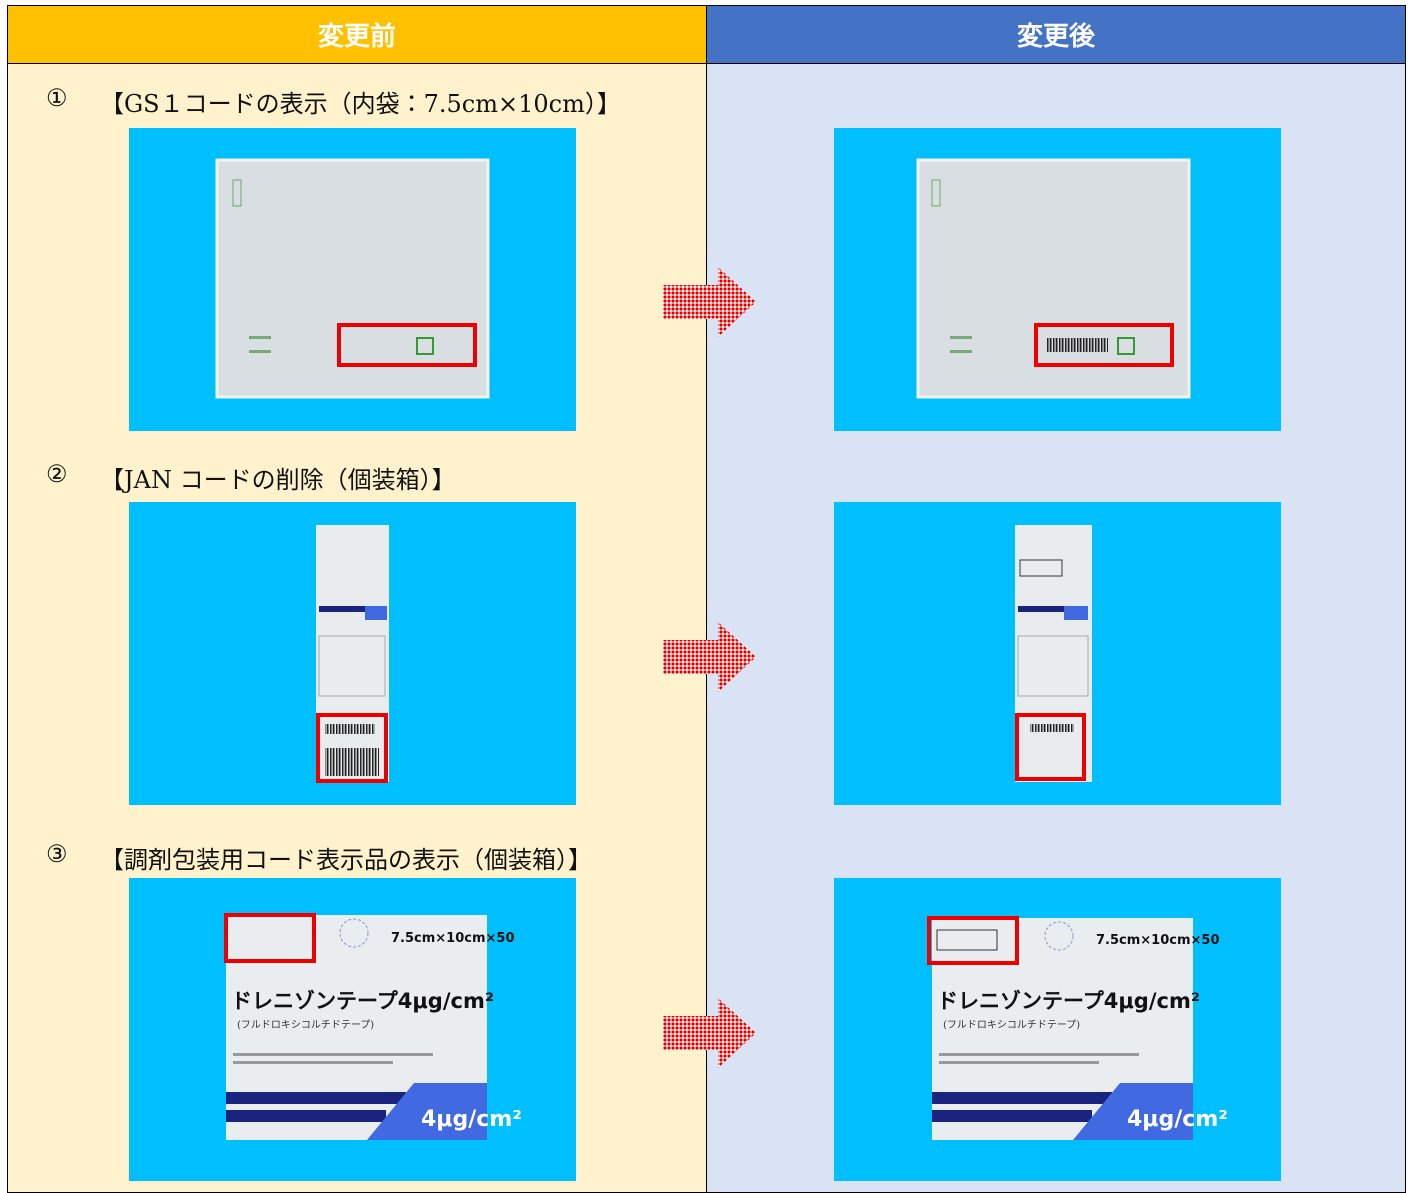 The height and width of the screenshot is (1193, 1413). I want to click on section-label: 【JAN コードの削除（個装箱）】, so click(278, 480).